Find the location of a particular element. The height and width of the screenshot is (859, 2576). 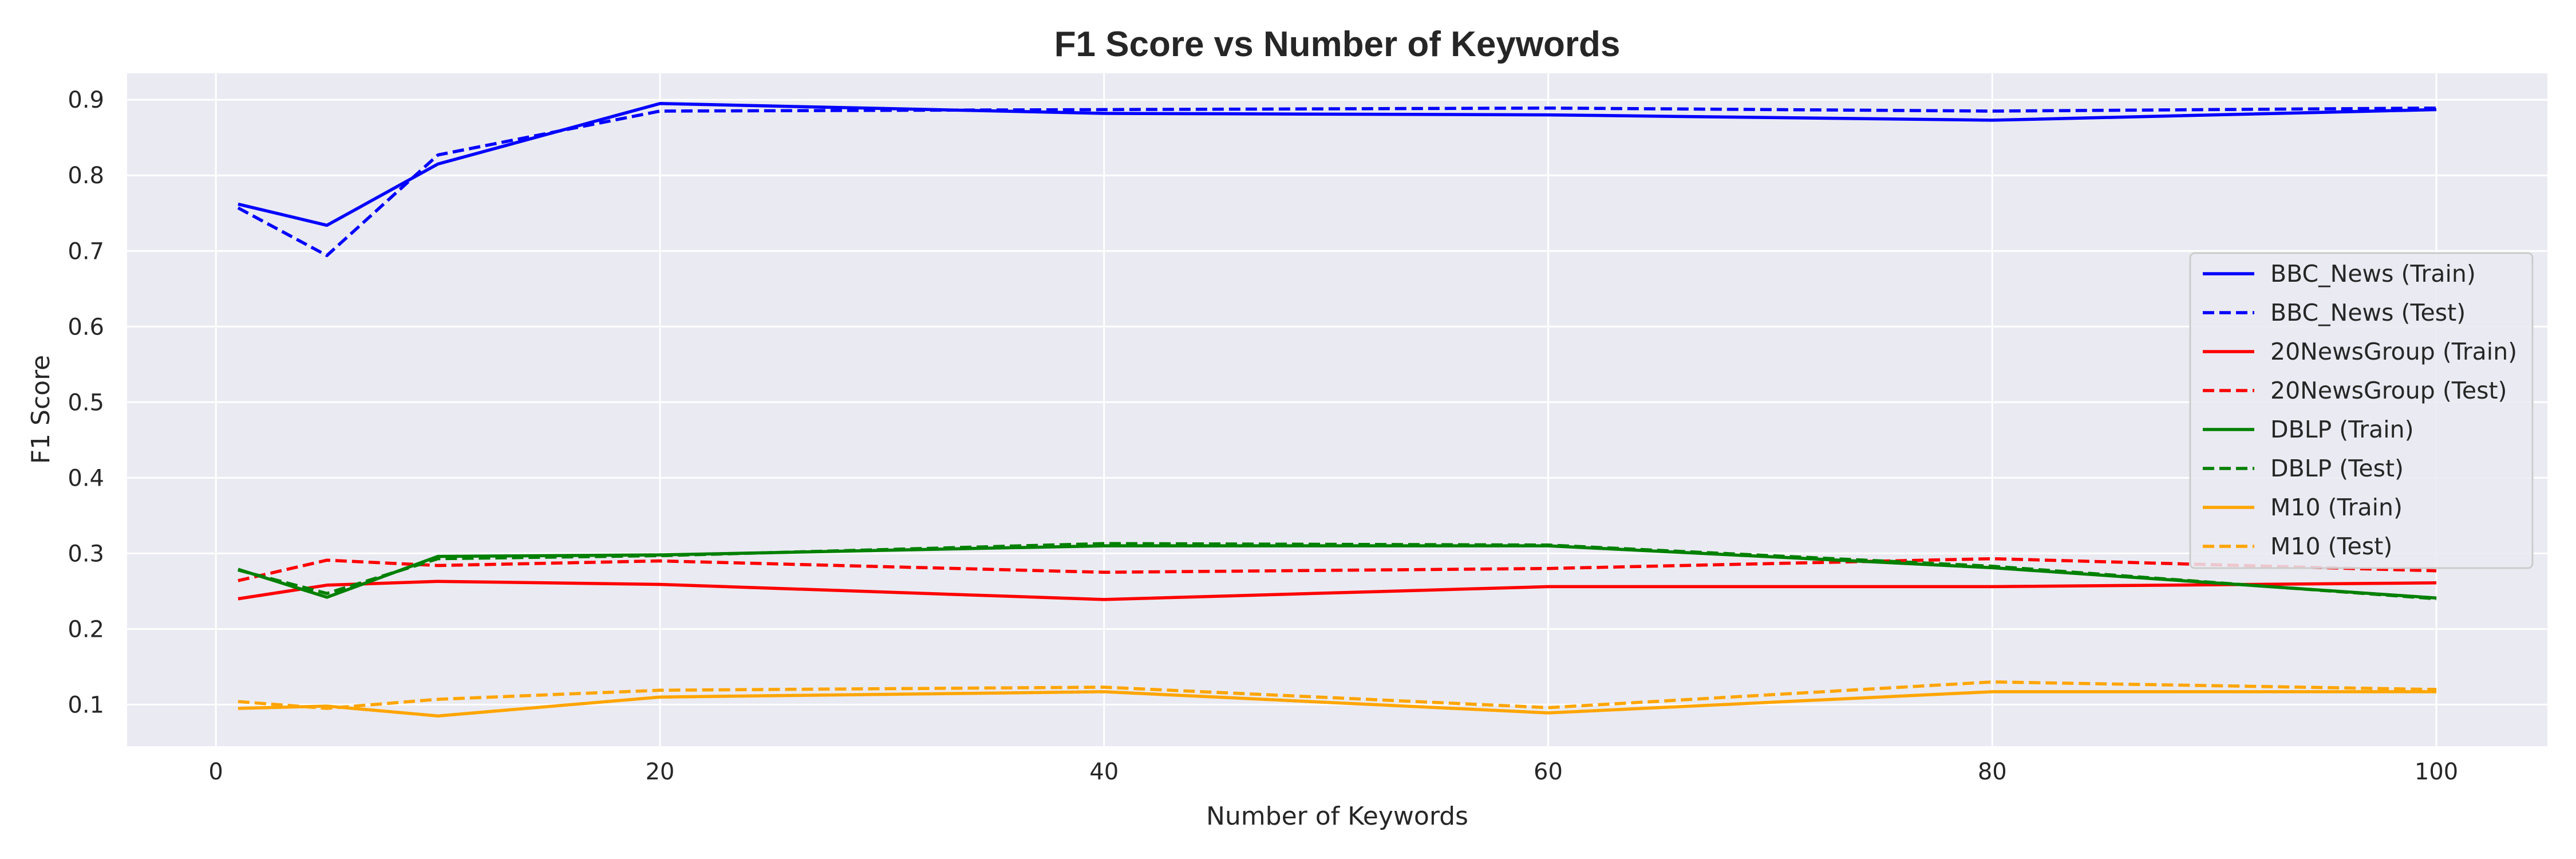

legend-label-3: 20NewsGroup (Test) is located at coordinates (2388, 390).